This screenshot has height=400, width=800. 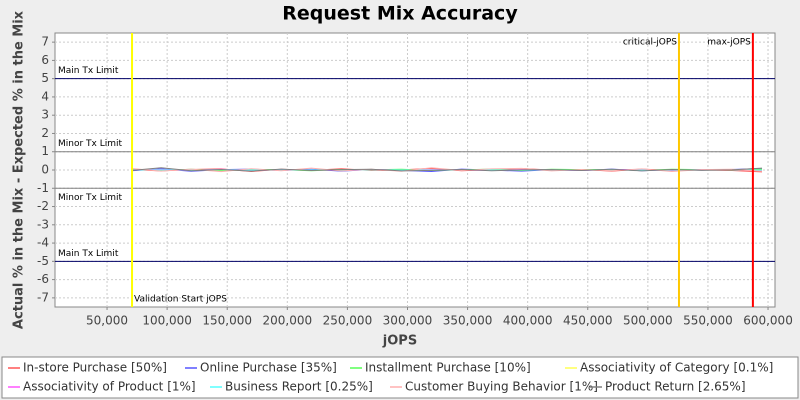 I want to click on y-tick-label: -5, so click(x=43, y=261).